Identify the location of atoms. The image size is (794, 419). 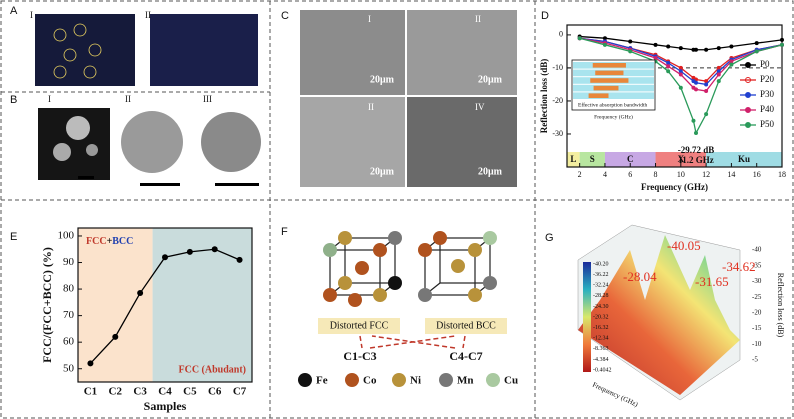
(410, 269).